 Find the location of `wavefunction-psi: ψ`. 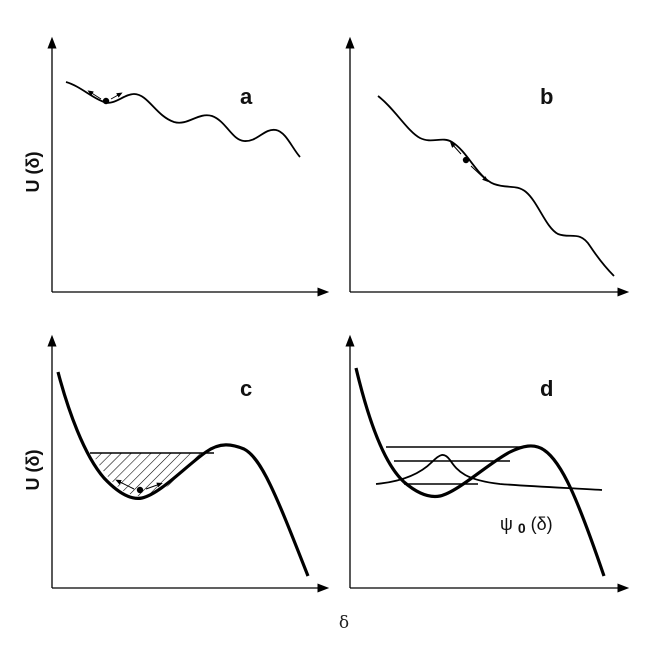

wavefunction-psi: ψ is located at coordinates (506, 524).